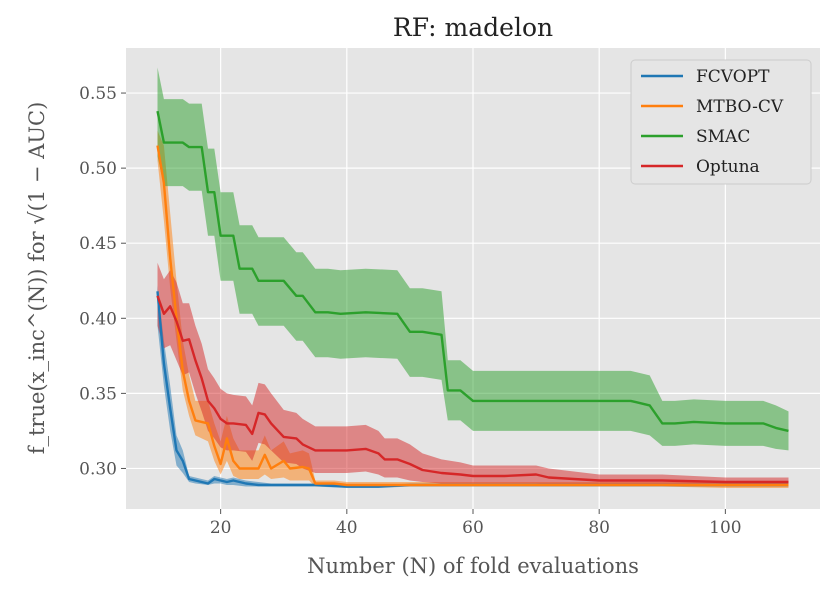 The width and height of the screenshot is (836, 595). I want to click on x-tick-label: 40, so click(347, 528).